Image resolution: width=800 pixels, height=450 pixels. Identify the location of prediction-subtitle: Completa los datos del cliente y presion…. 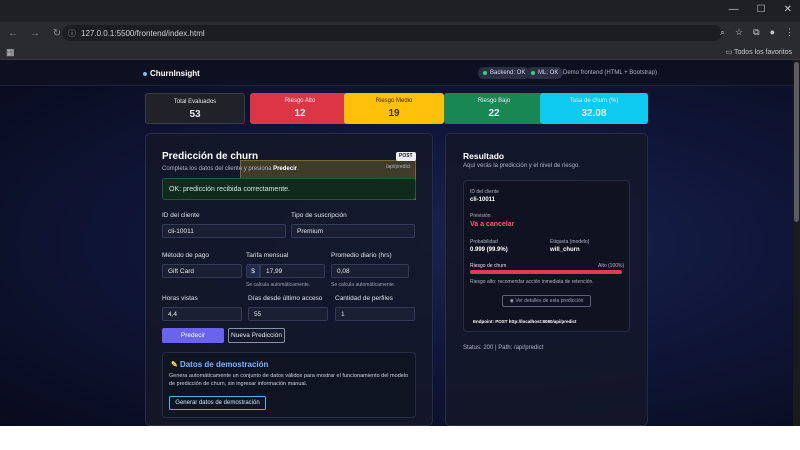
(230, 169).